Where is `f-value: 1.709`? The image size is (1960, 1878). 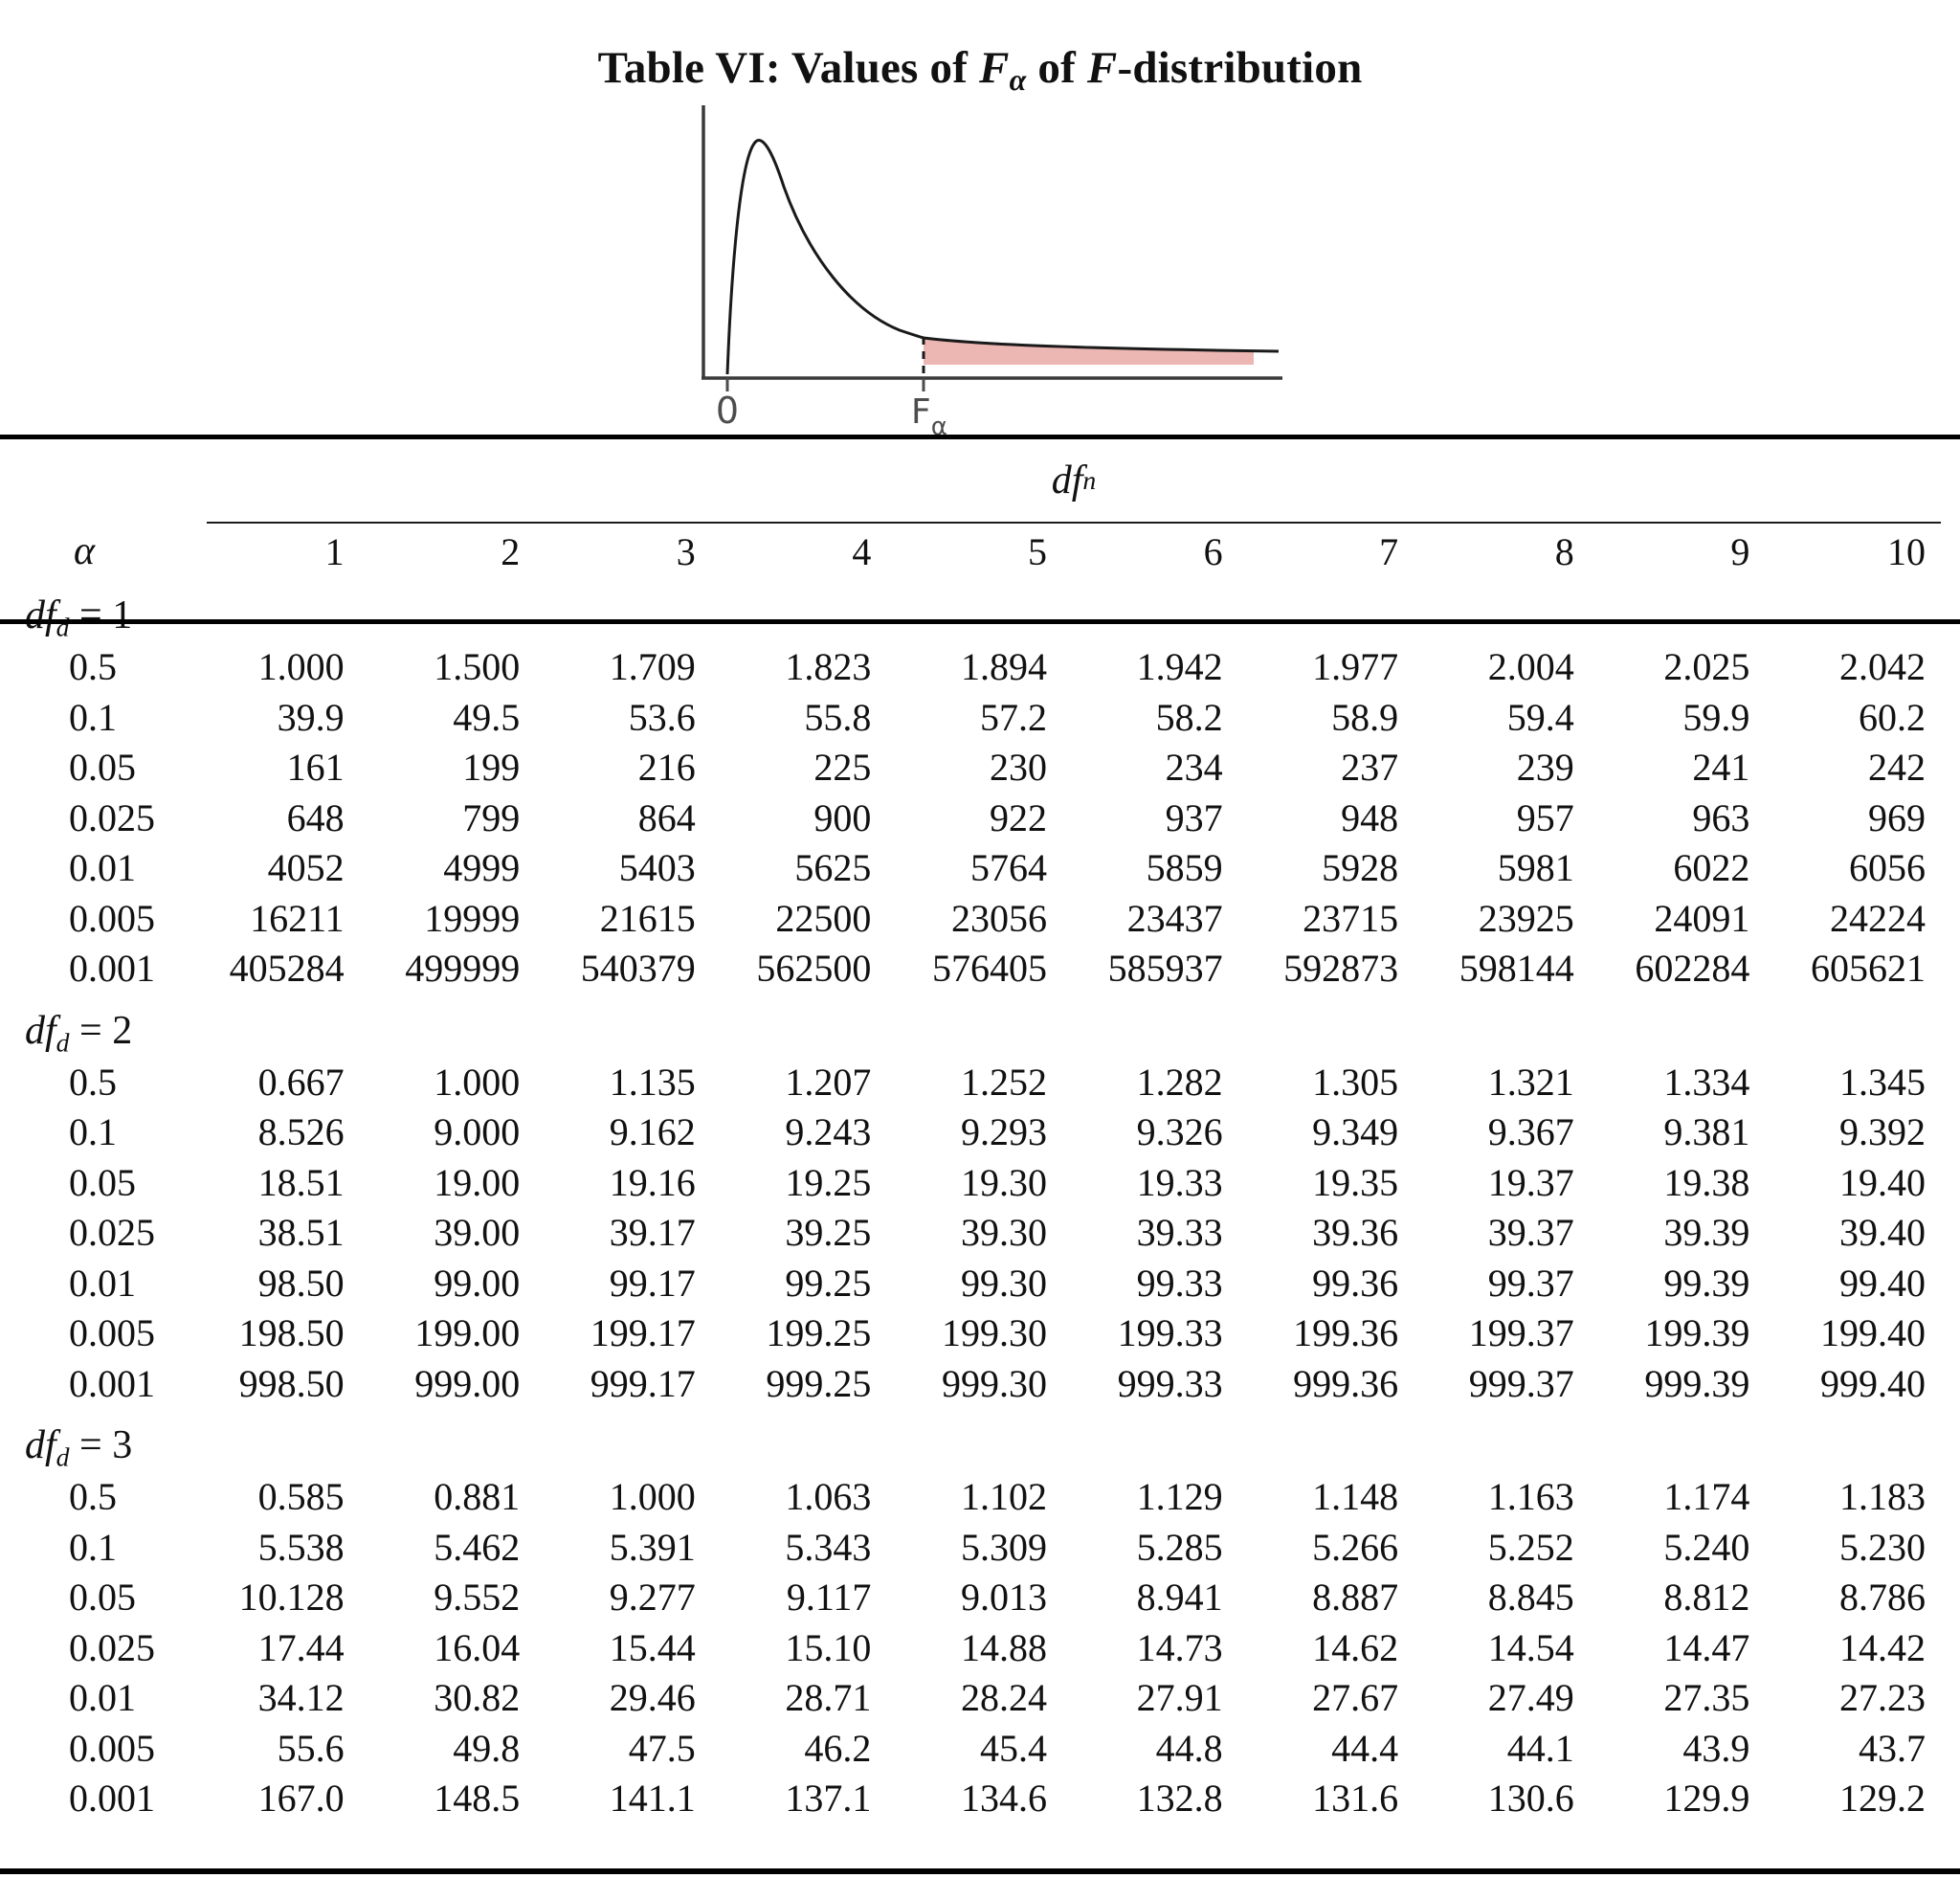 f-value: 1.709 is located at coordinates (652, 666).